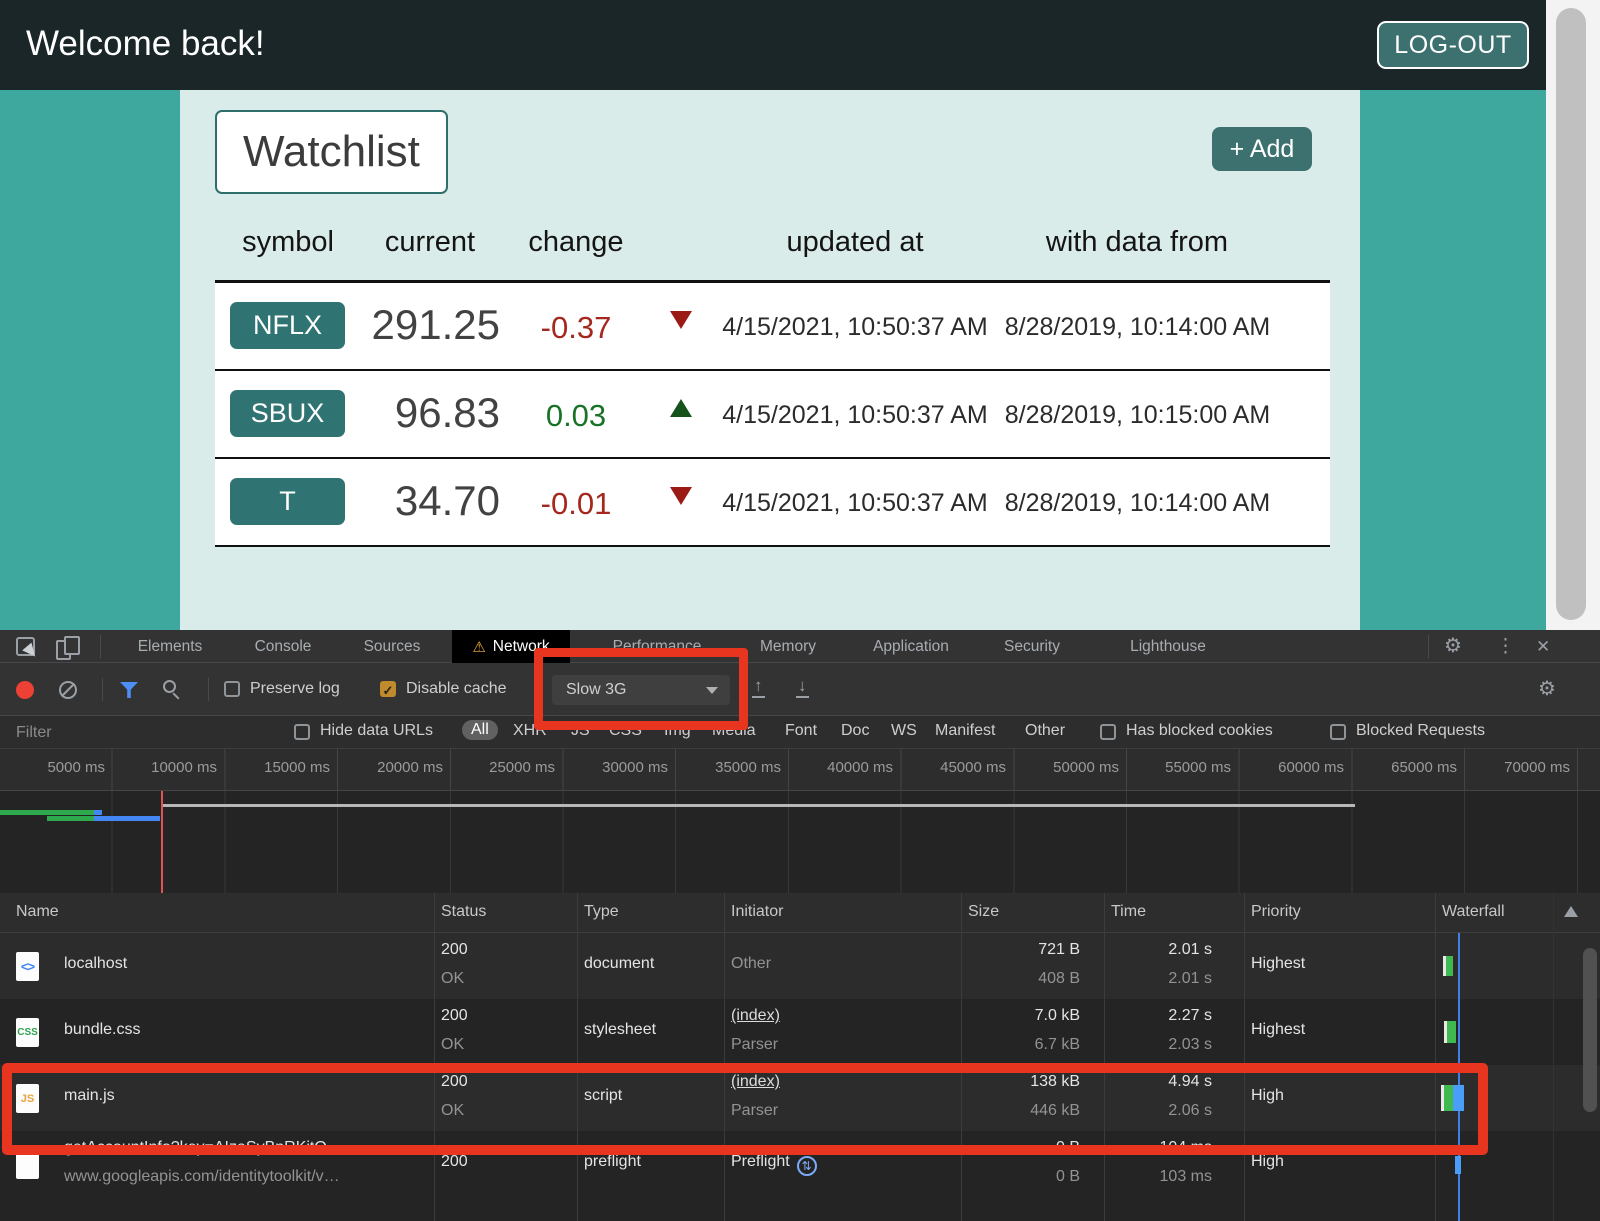  Describe the element at coordinates (302, 732) in the screenshot. I see `hide-data-urls-checkbox` at that location.